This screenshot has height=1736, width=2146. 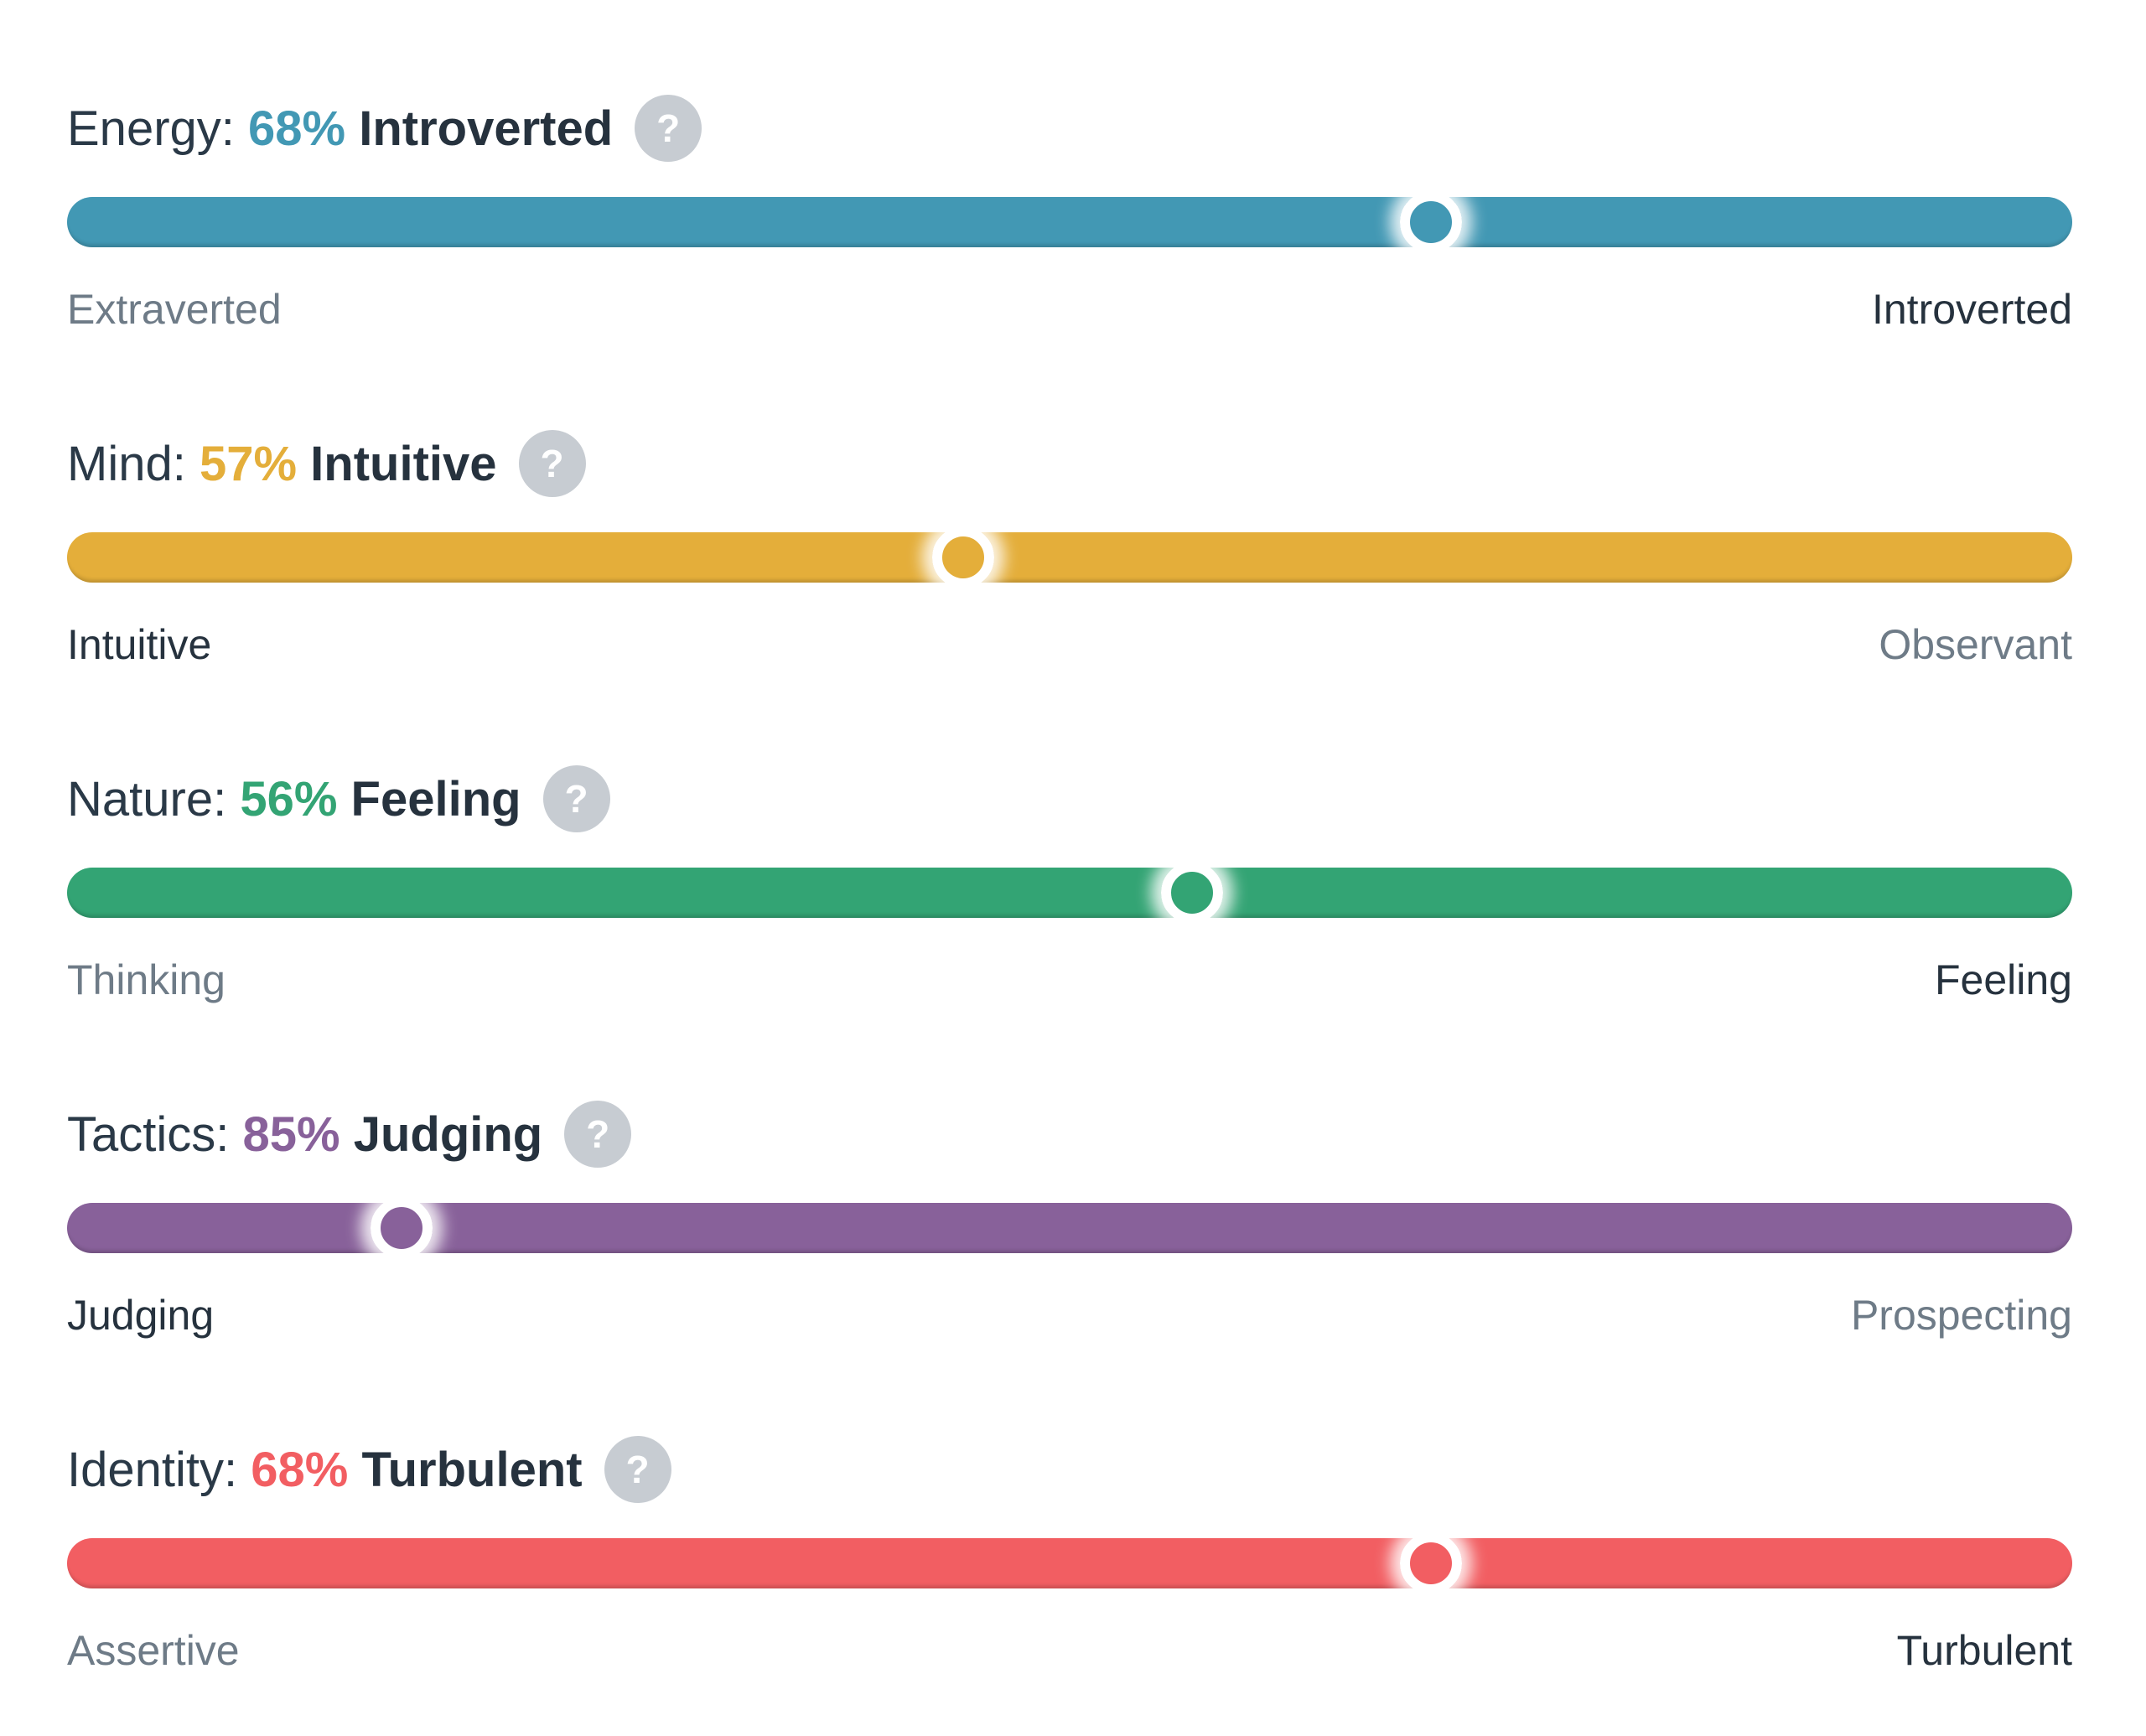 What do you see at coordinates (435, 799) in the screenshot?
I see `trait-dominant-label: Feeling` at bounding box center [435, 799].